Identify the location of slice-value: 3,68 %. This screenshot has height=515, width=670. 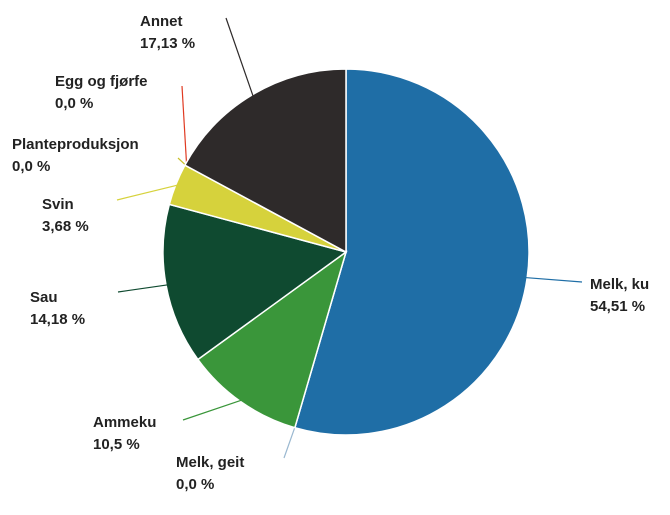
(65, 226).